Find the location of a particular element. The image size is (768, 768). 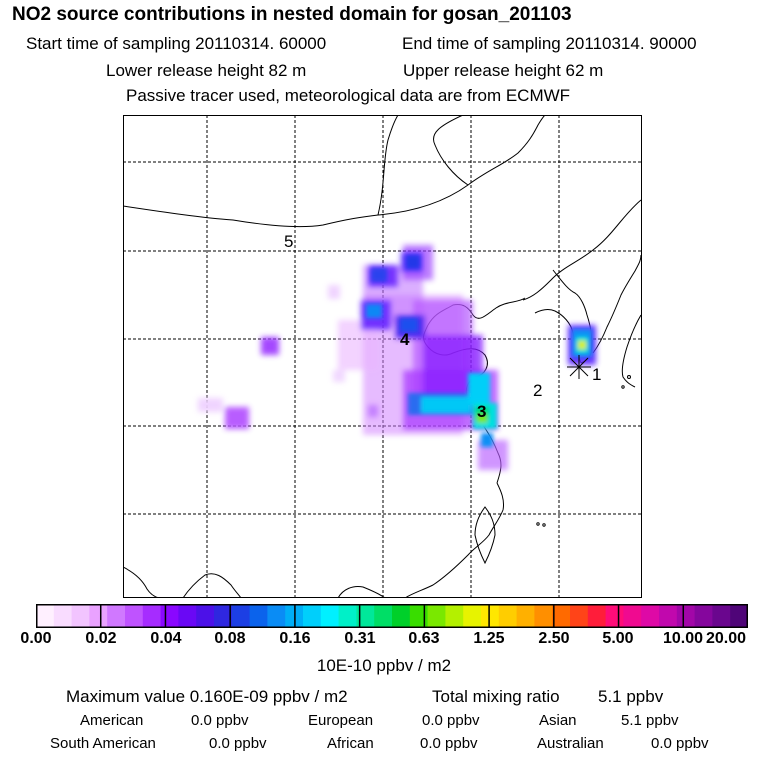

american-label: American is located at coordinates (112, 720).